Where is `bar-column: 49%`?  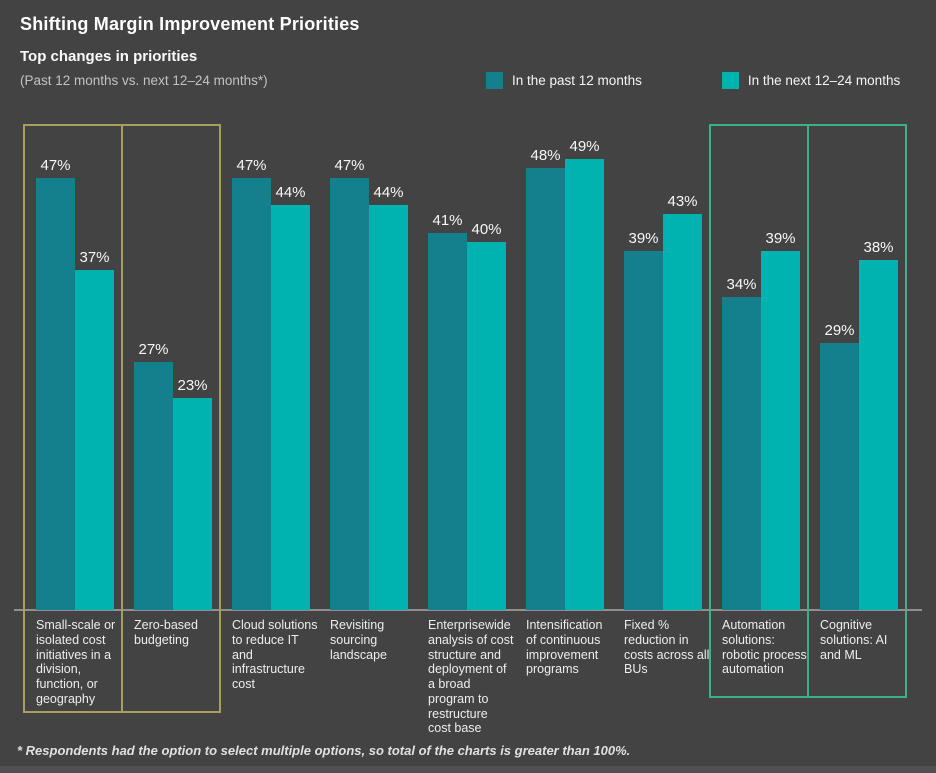 bar-column: 49% is located at coordinates (584, 374).